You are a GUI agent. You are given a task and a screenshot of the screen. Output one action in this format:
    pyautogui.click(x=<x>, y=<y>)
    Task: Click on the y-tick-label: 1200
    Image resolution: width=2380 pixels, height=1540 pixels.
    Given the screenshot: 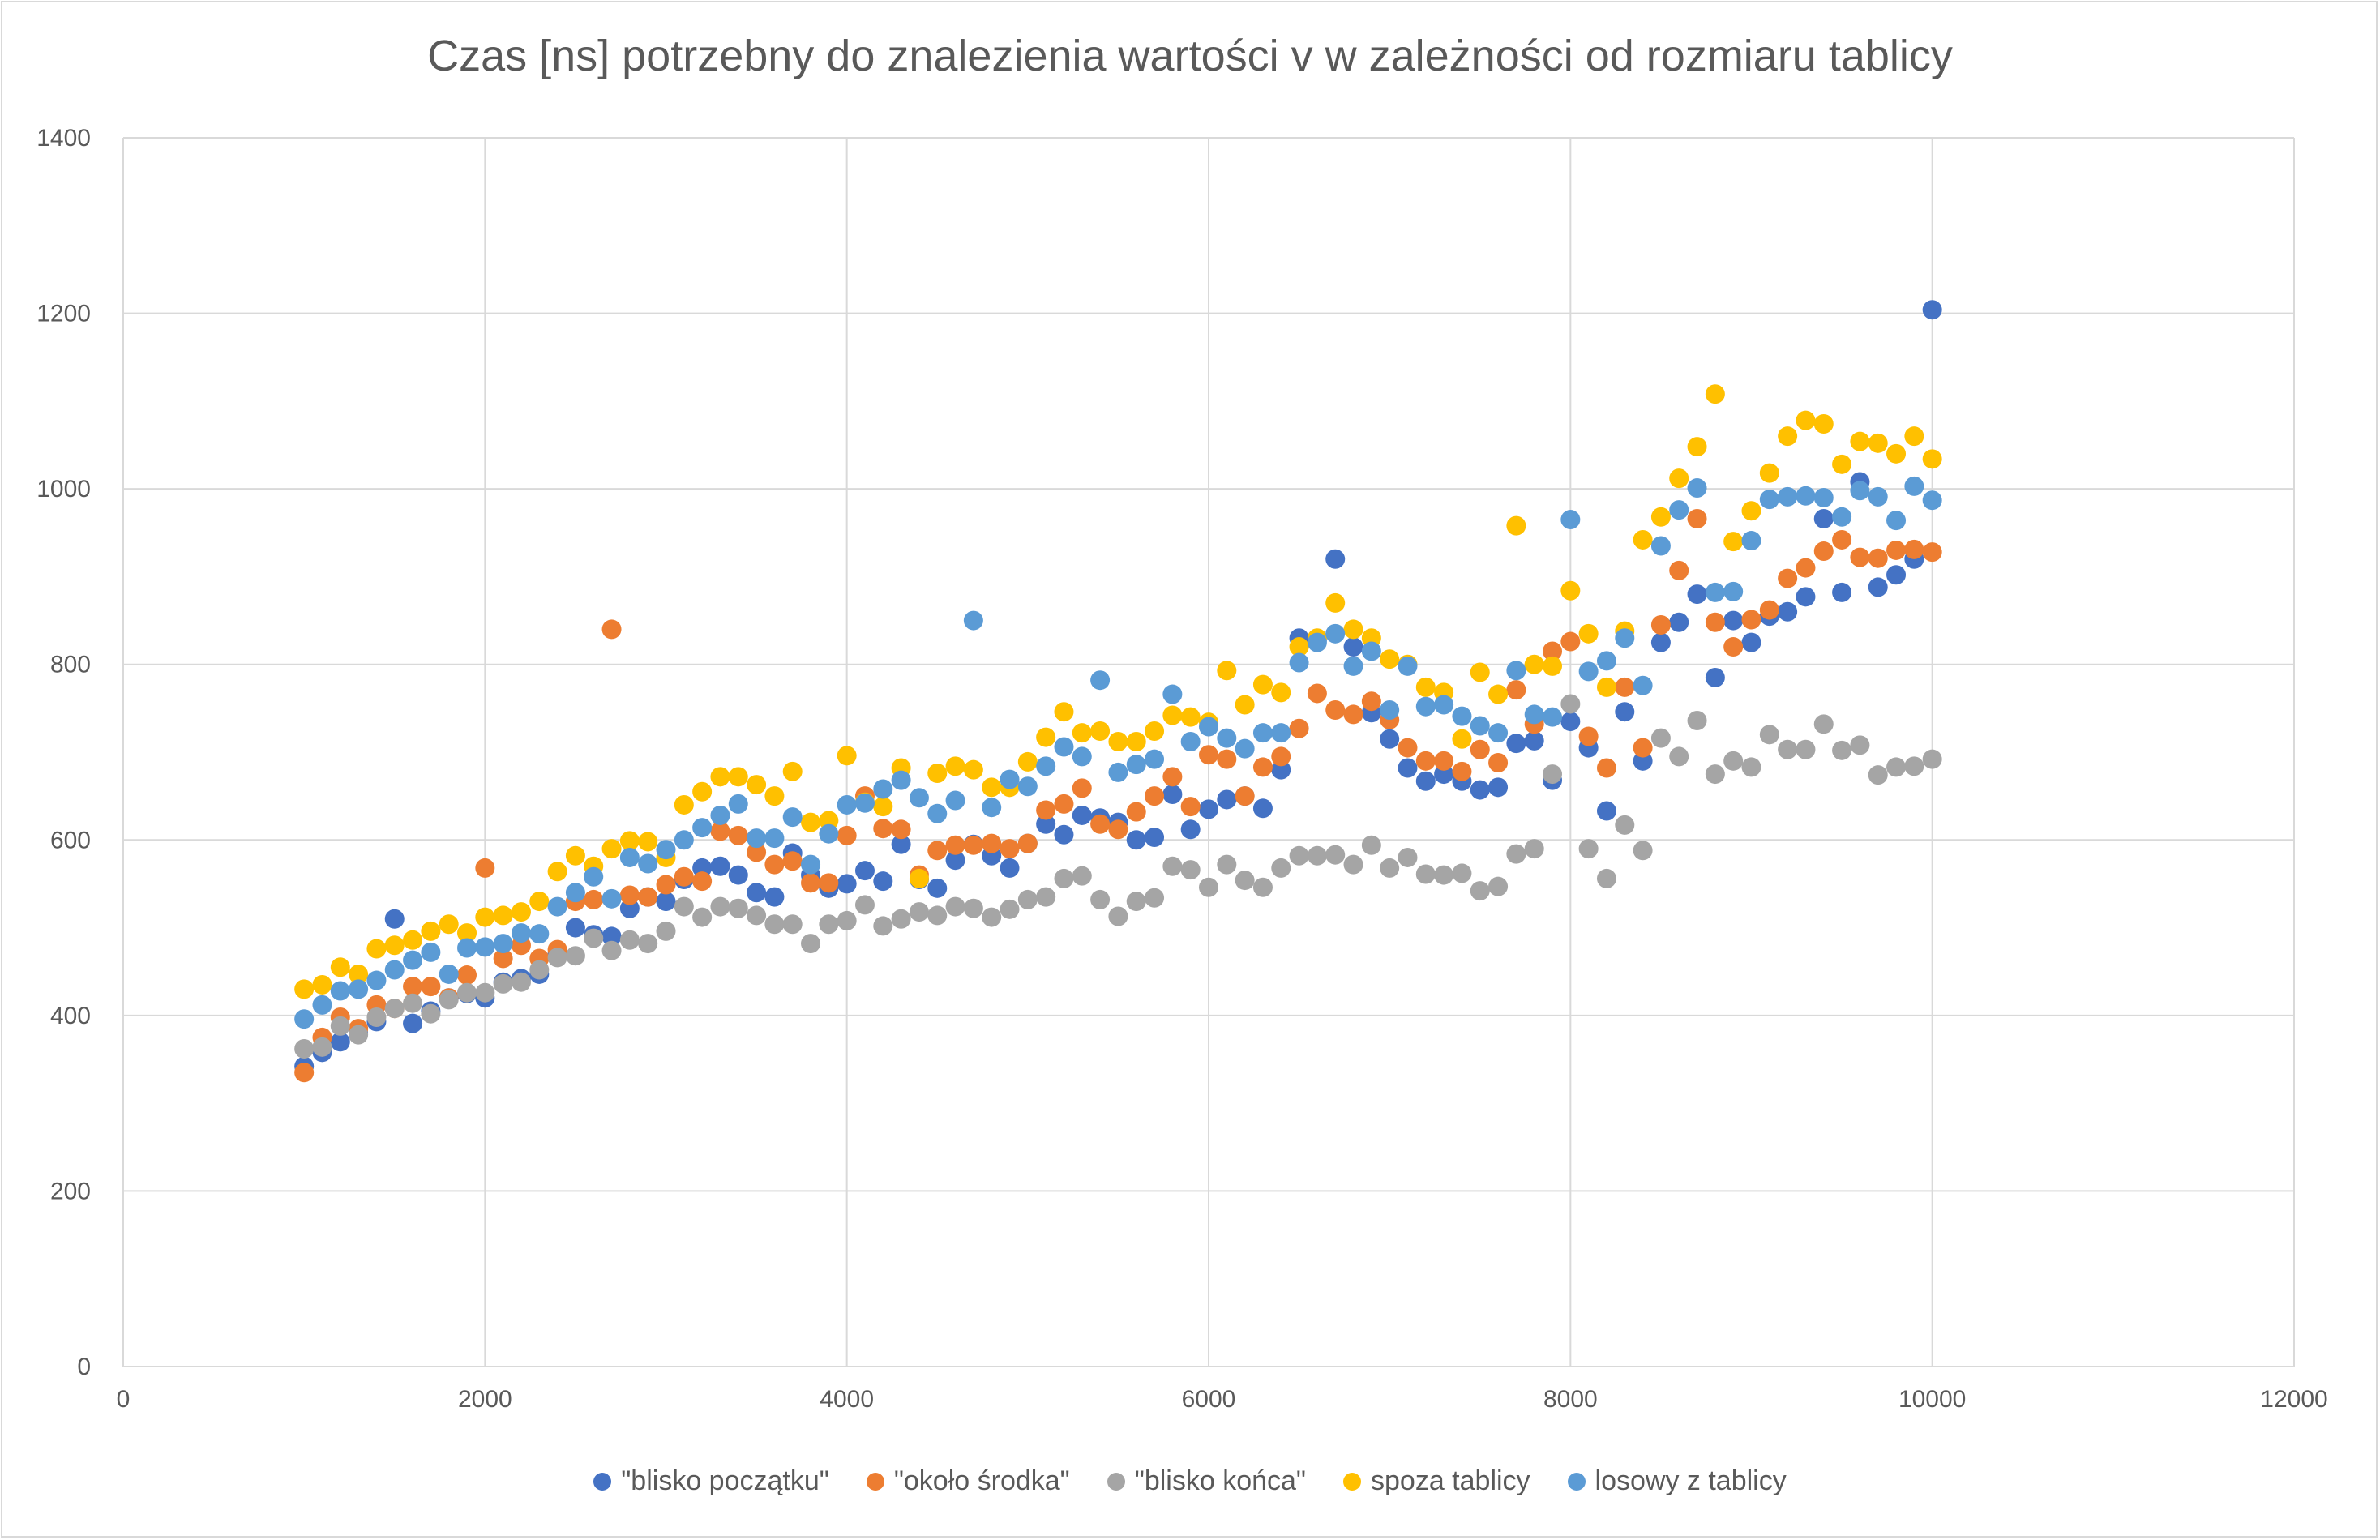 What is the action you would take?
    pyautogui.click(x=64, y=314)
    